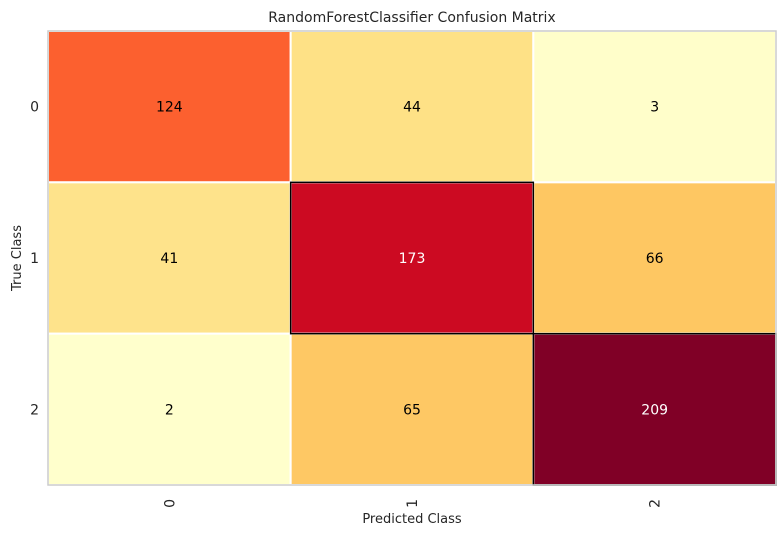 This screenshot has width=784, height=538. I want to click on y-tick-labels: 0 1 2, so click(34, 259).